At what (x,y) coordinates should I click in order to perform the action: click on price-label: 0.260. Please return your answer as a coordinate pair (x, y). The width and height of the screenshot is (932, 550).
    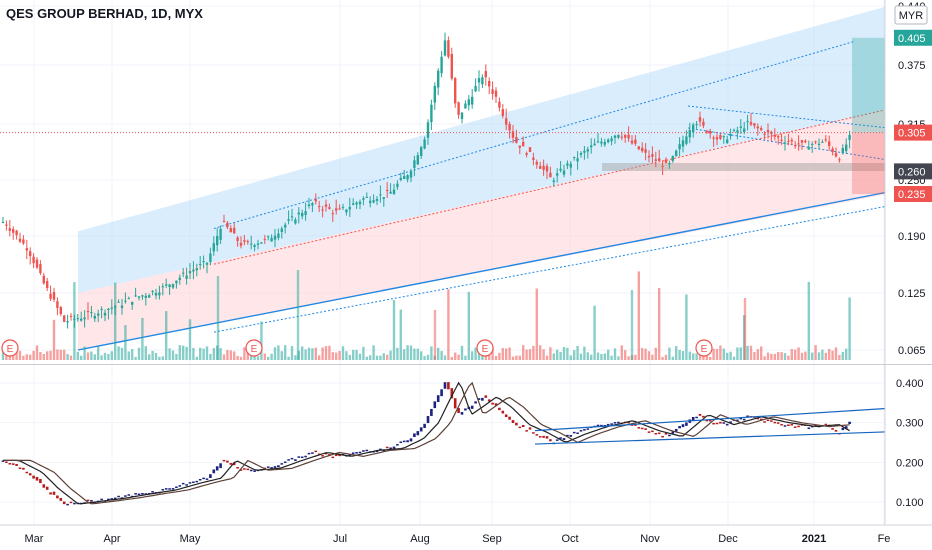
    Looking at the image, I should click on (912, 172).